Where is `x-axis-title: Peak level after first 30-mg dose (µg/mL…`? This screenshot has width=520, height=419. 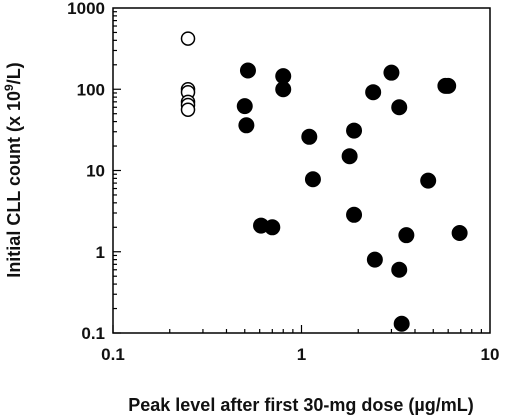
x-axis-title: Peak level after first 30-mg dose (µg/mL… is located at coordinates (300, 405).